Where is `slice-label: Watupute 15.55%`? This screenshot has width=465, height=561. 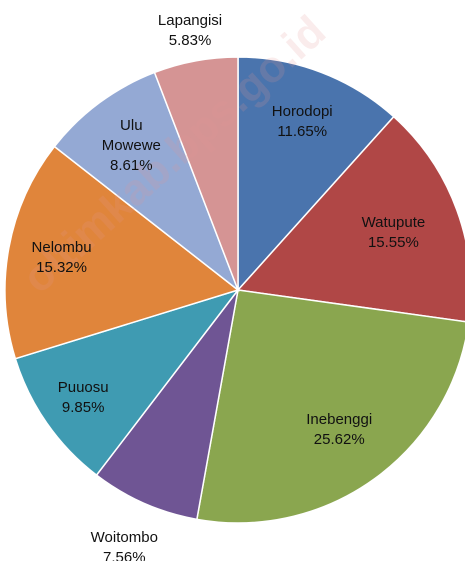
slice-label: Watupute 15.55% is located at coordinates (393, 233).